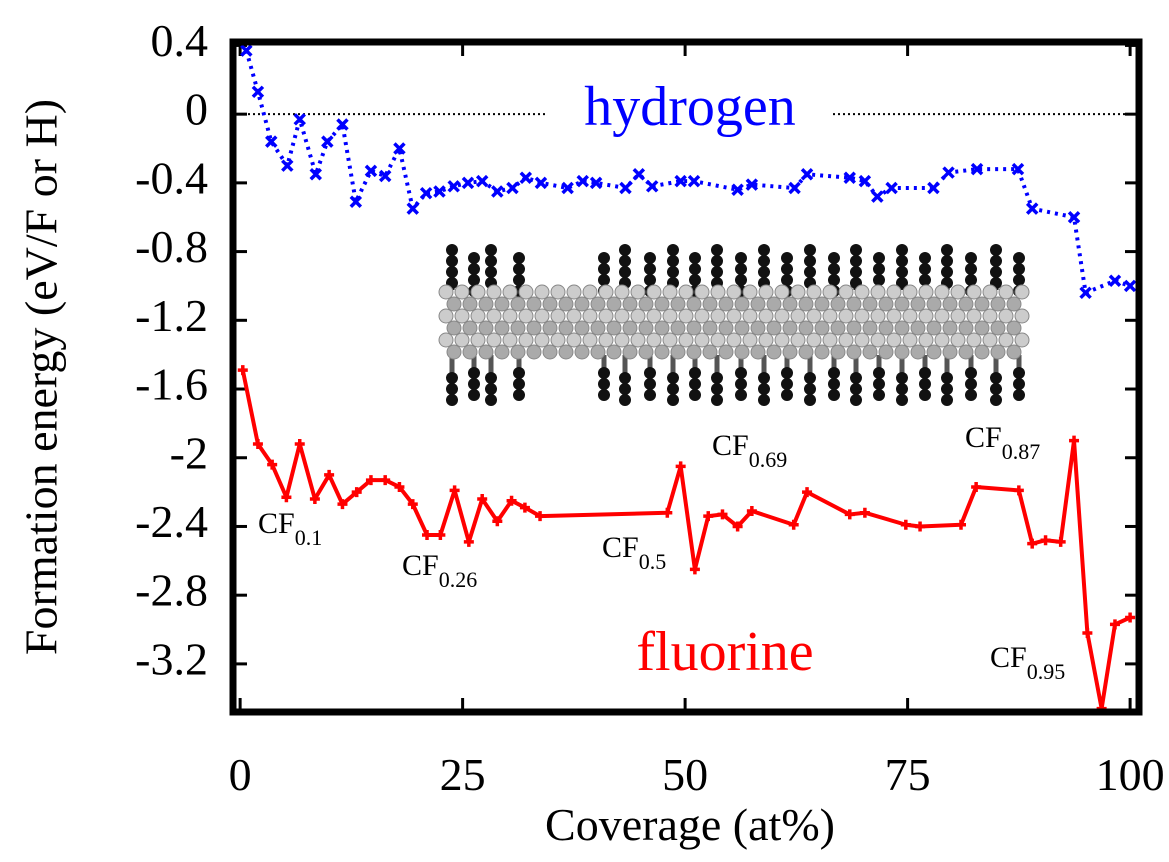 Image resolution: width=1169 pixels, height=862 pixels. Describe the element at coordinates (171, 177) in the screenshot. I see `y-tick-label: -0.4` at that location.